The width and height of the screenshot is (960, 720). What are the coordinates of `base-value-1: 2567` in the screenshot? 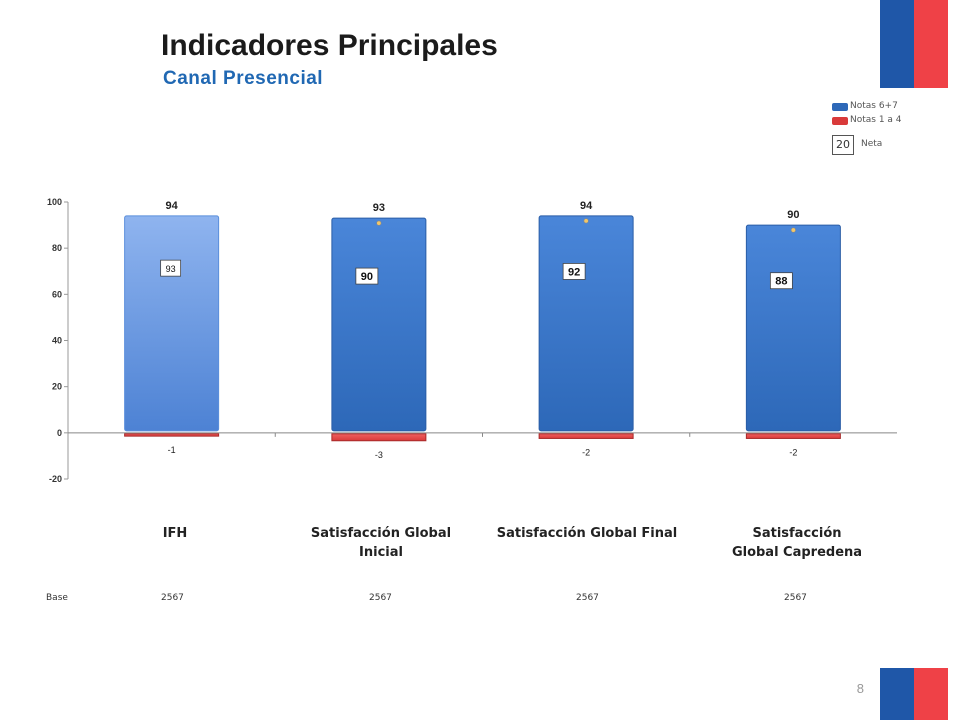 It's located at (380, 598).